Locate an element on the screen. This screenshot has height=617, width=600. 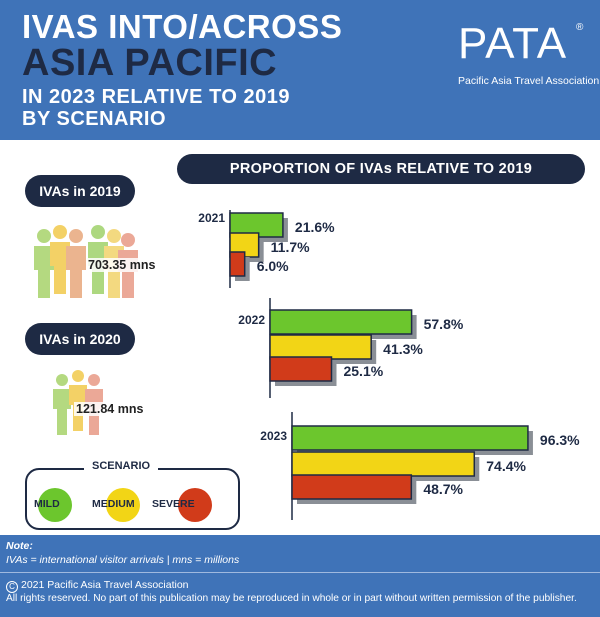
title-line-1: IVAS INTO/ACROSS is located at coordinates (182, 26).